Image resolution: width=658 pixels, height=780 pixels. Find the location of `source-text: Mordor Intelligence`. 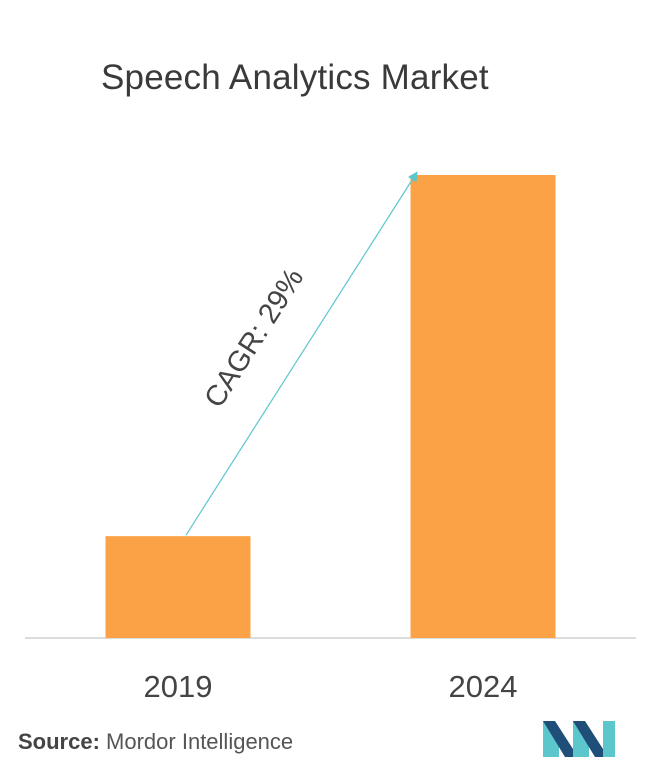

source-text: Mordor Intelligence is located at coordinates (200, 741).